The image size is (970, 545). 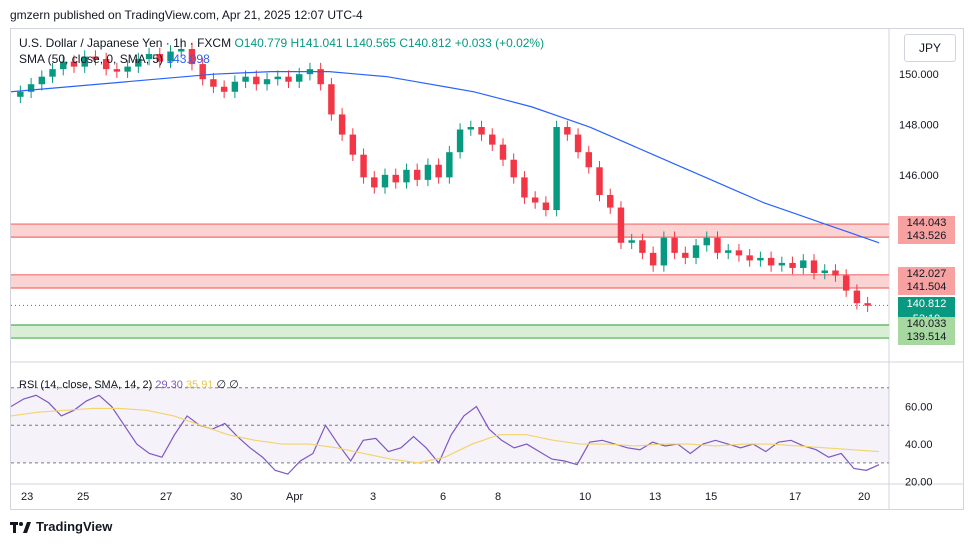 I want to click on price-tag: 141.504, so click(x=926, y=287).